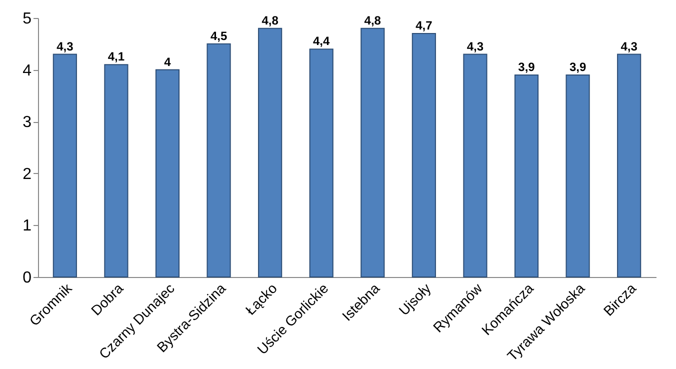 The width and height of the screenshot is (676, 369). Describe the element at coordinates (219, 35) in the screenshot. I see `data-label: 4,5` at that location.